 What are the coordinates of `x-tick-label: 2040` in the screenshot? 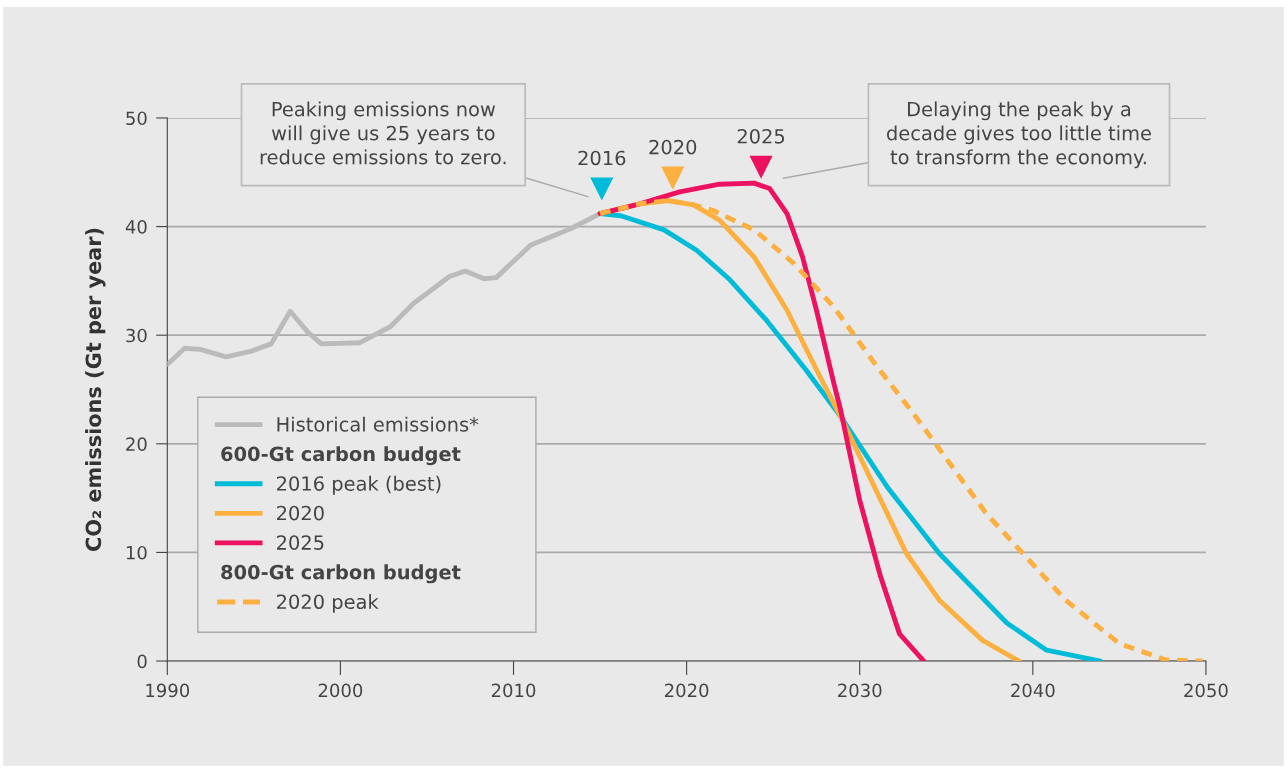 It's located at (1033, 690).